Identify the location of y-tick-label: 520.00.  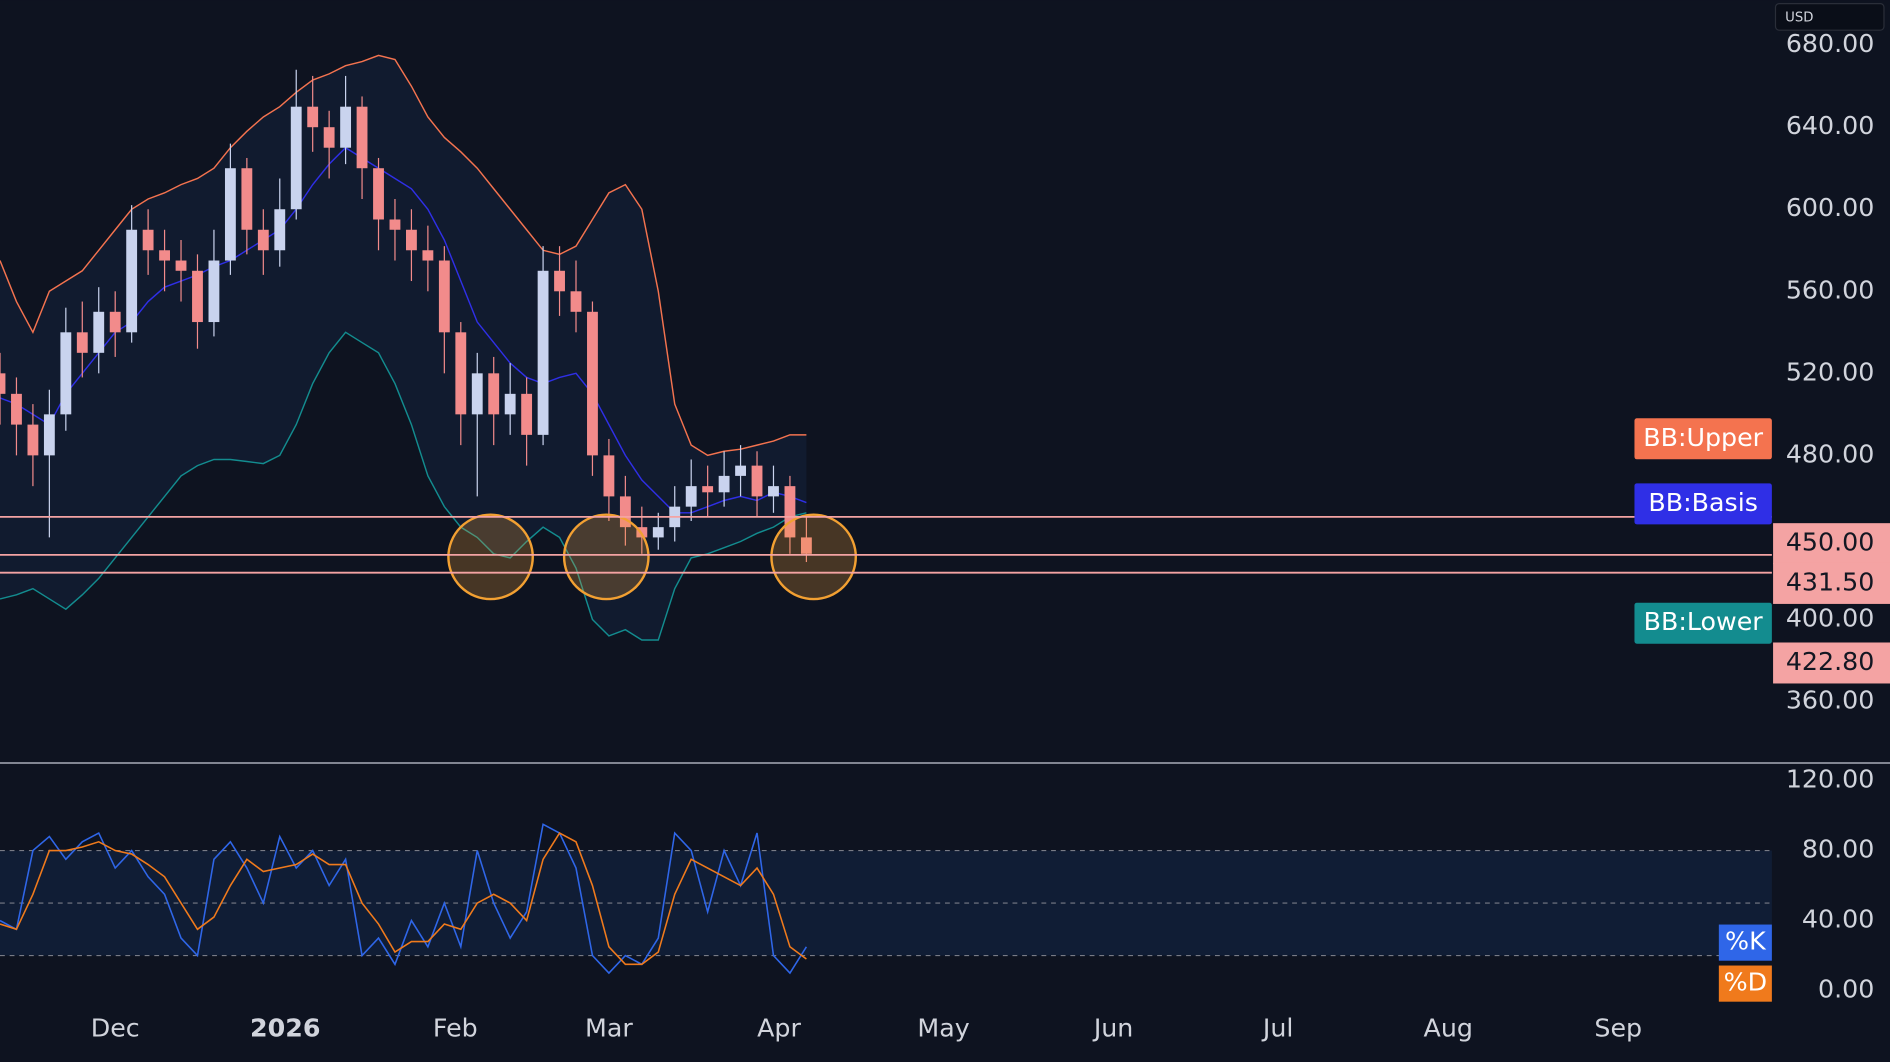
(1830, 371).